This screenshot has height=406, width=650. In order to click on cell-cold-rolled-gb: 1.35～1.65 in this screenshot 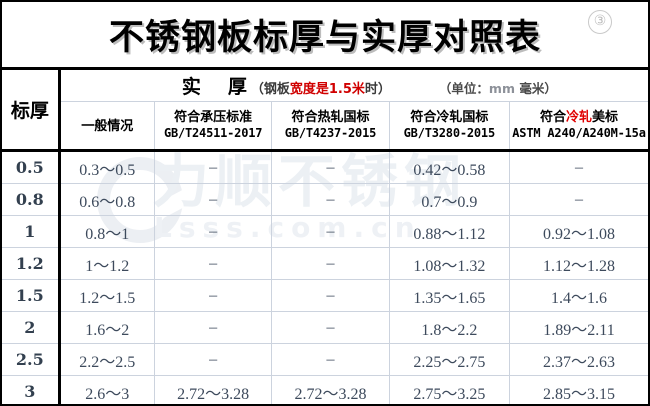, I will do `click(449, 295)`.